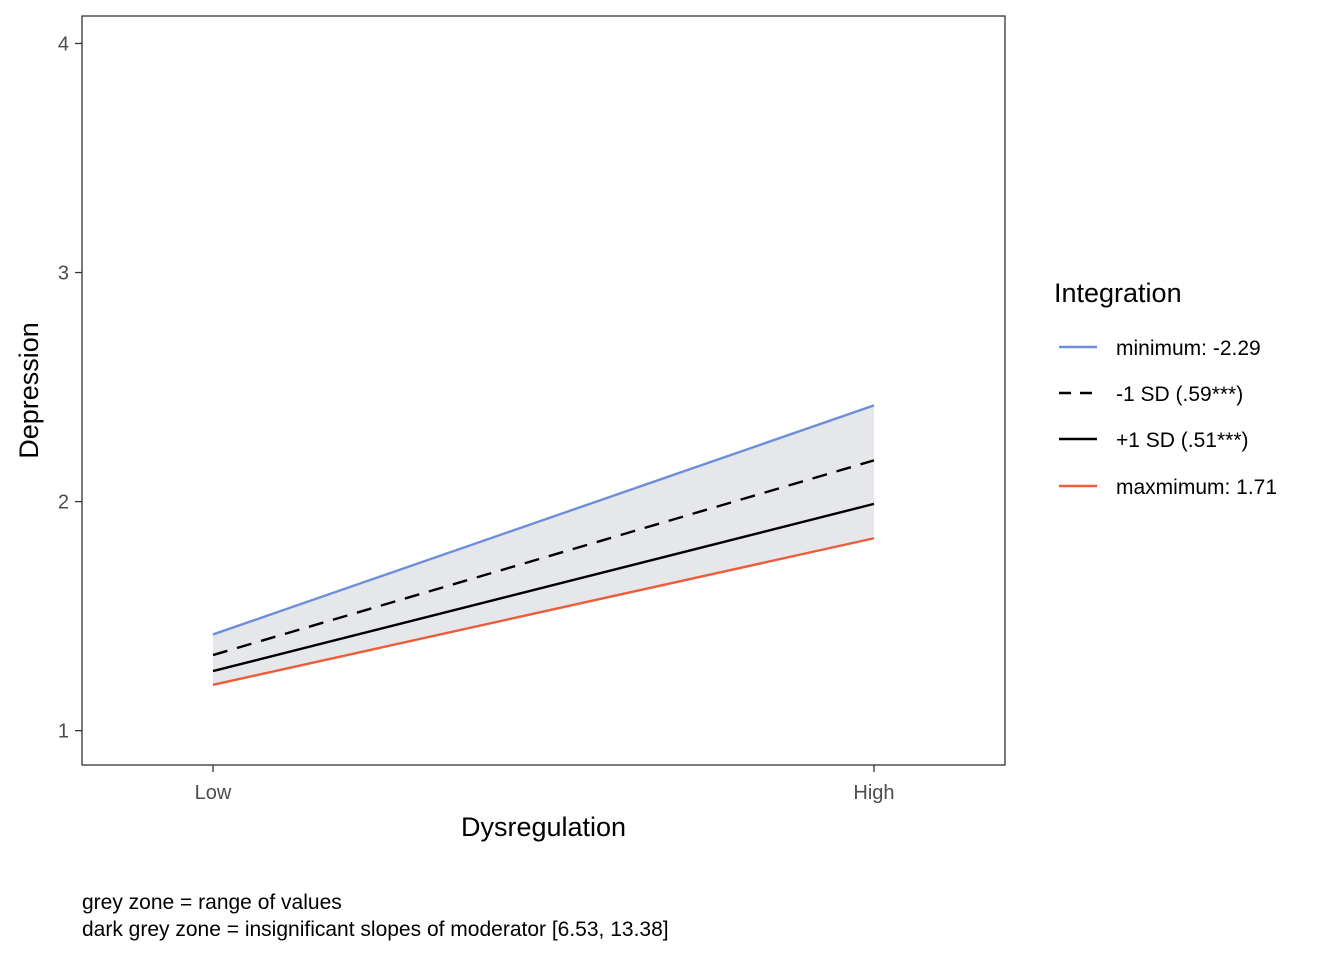 The image size is (1344, 960). What do you see at coordinates (63, 44) in the screenshot?
I see `y-tick-label: 4` at bounding box center [63, 44].